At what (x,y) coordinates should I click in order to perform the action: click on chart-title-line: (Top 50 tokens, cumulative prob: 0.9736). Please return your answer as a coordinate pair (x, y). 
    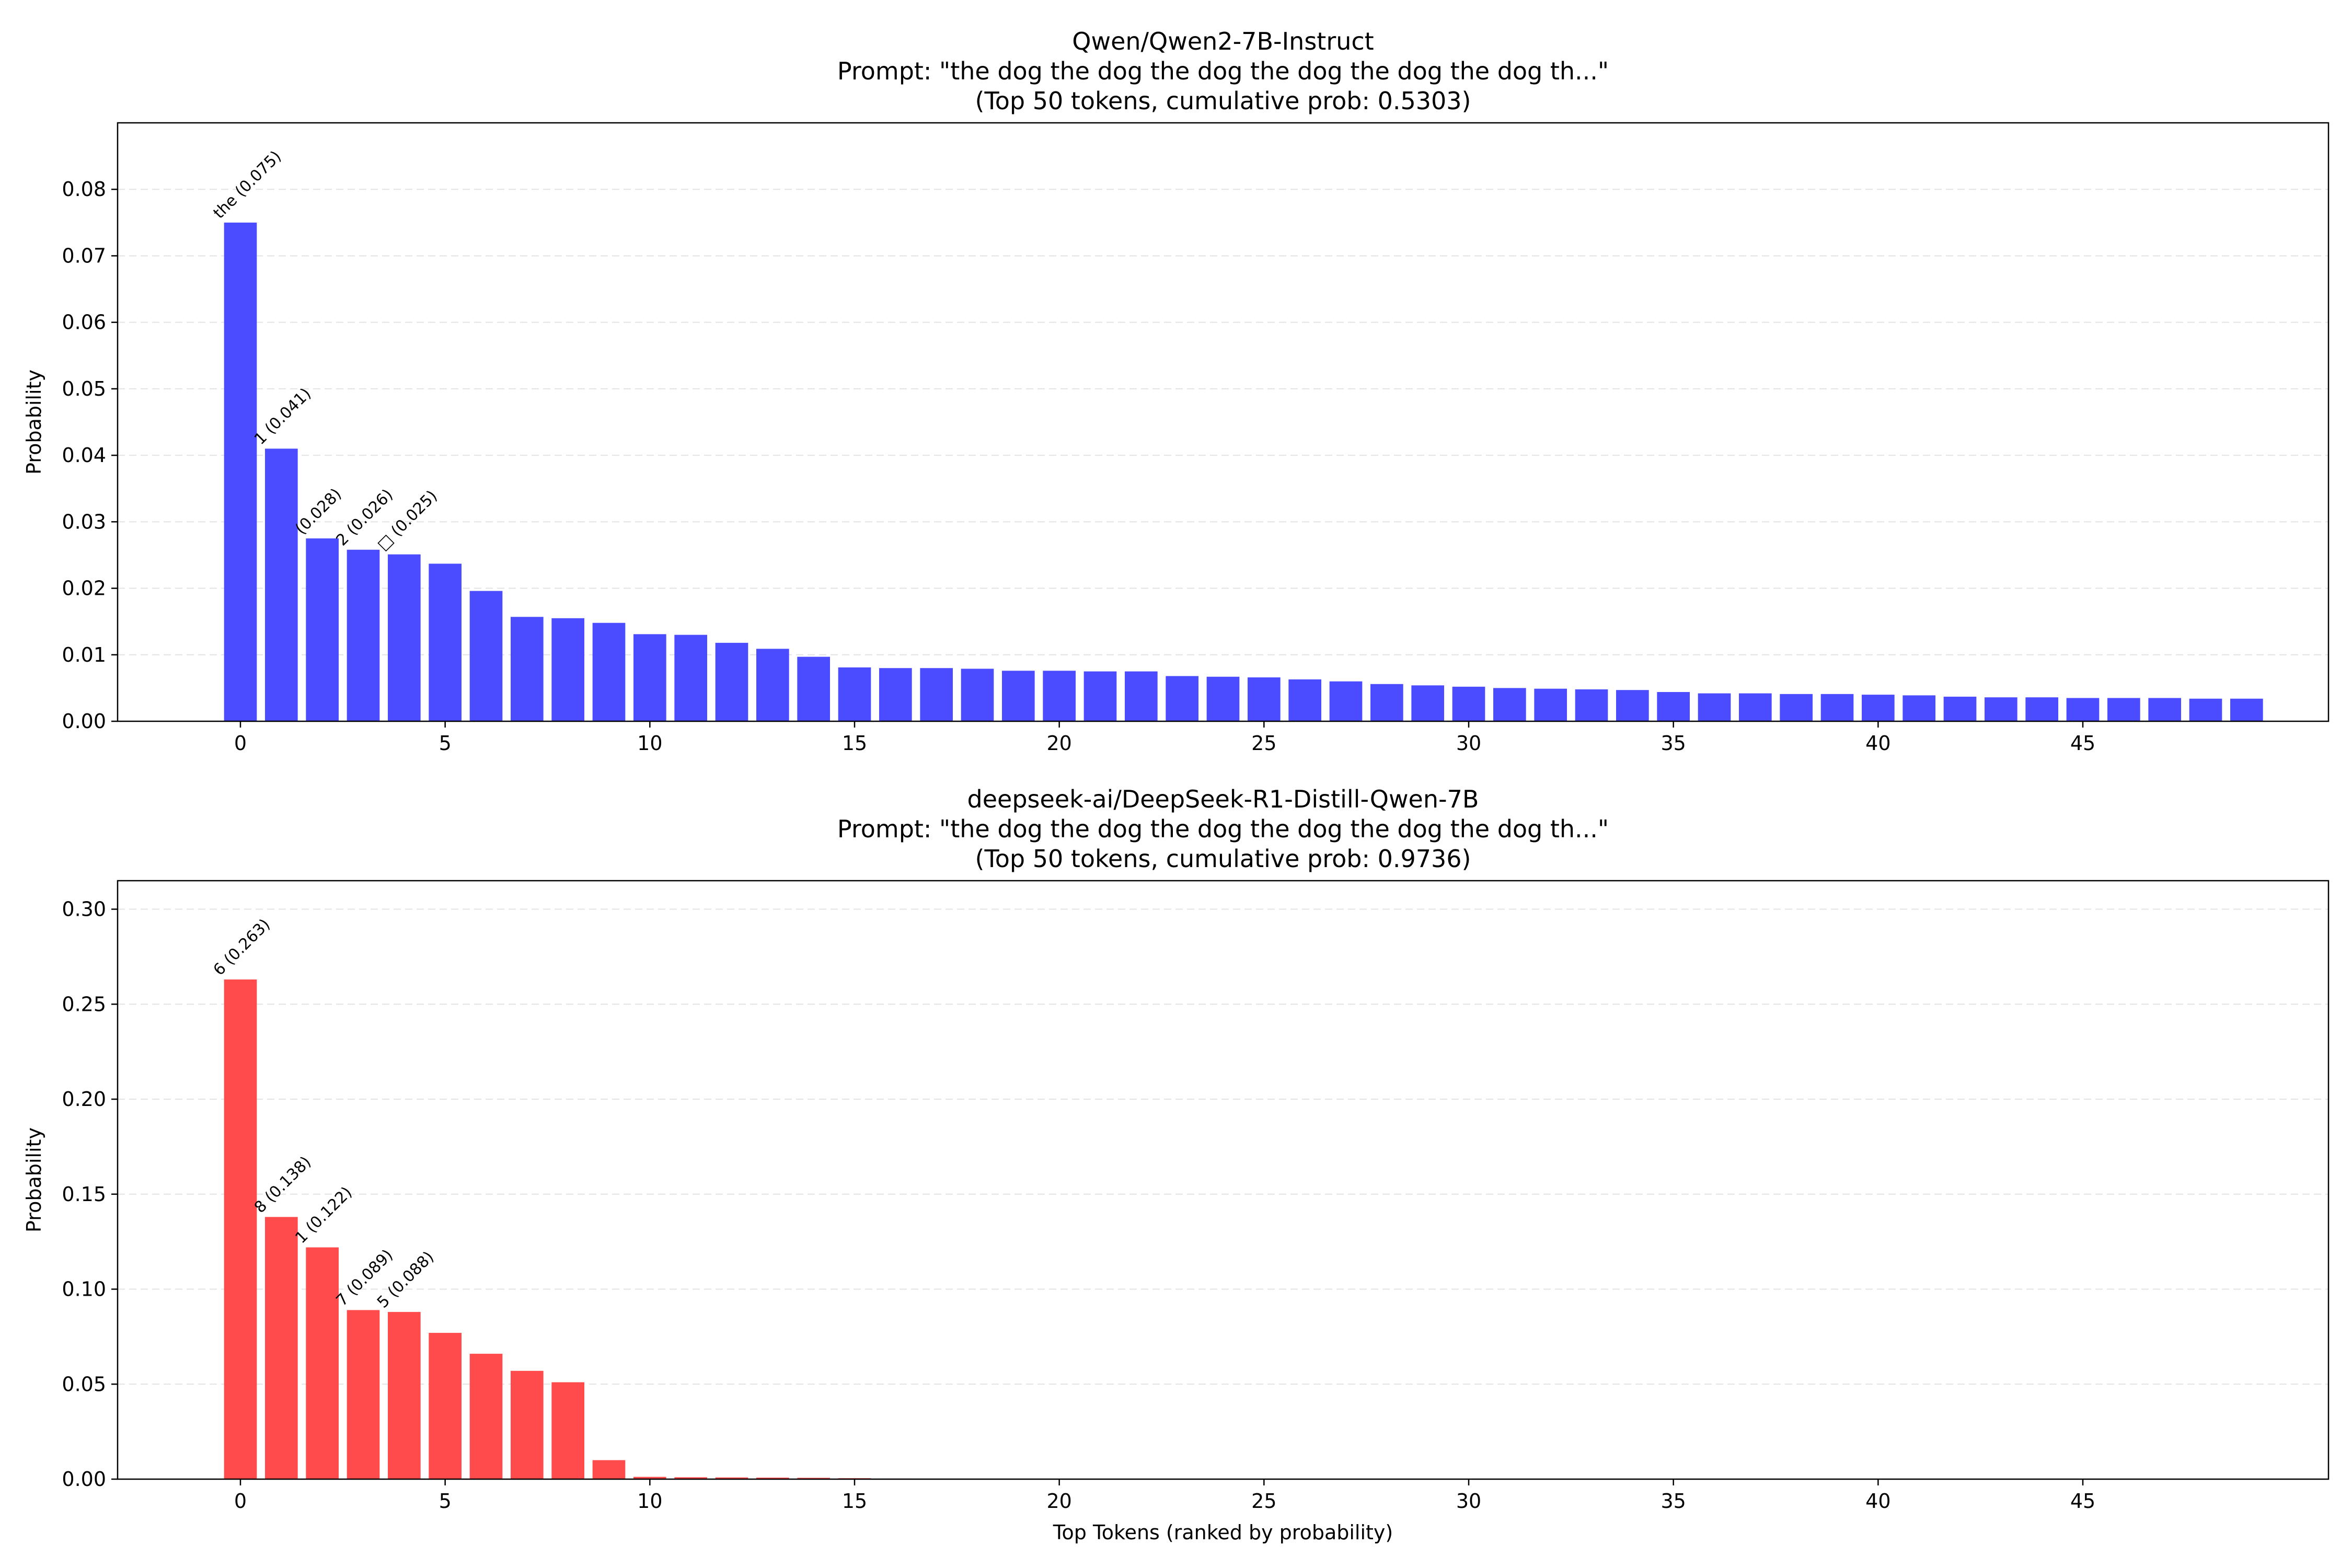
    Looking at the image, I should click on (1223, 859).